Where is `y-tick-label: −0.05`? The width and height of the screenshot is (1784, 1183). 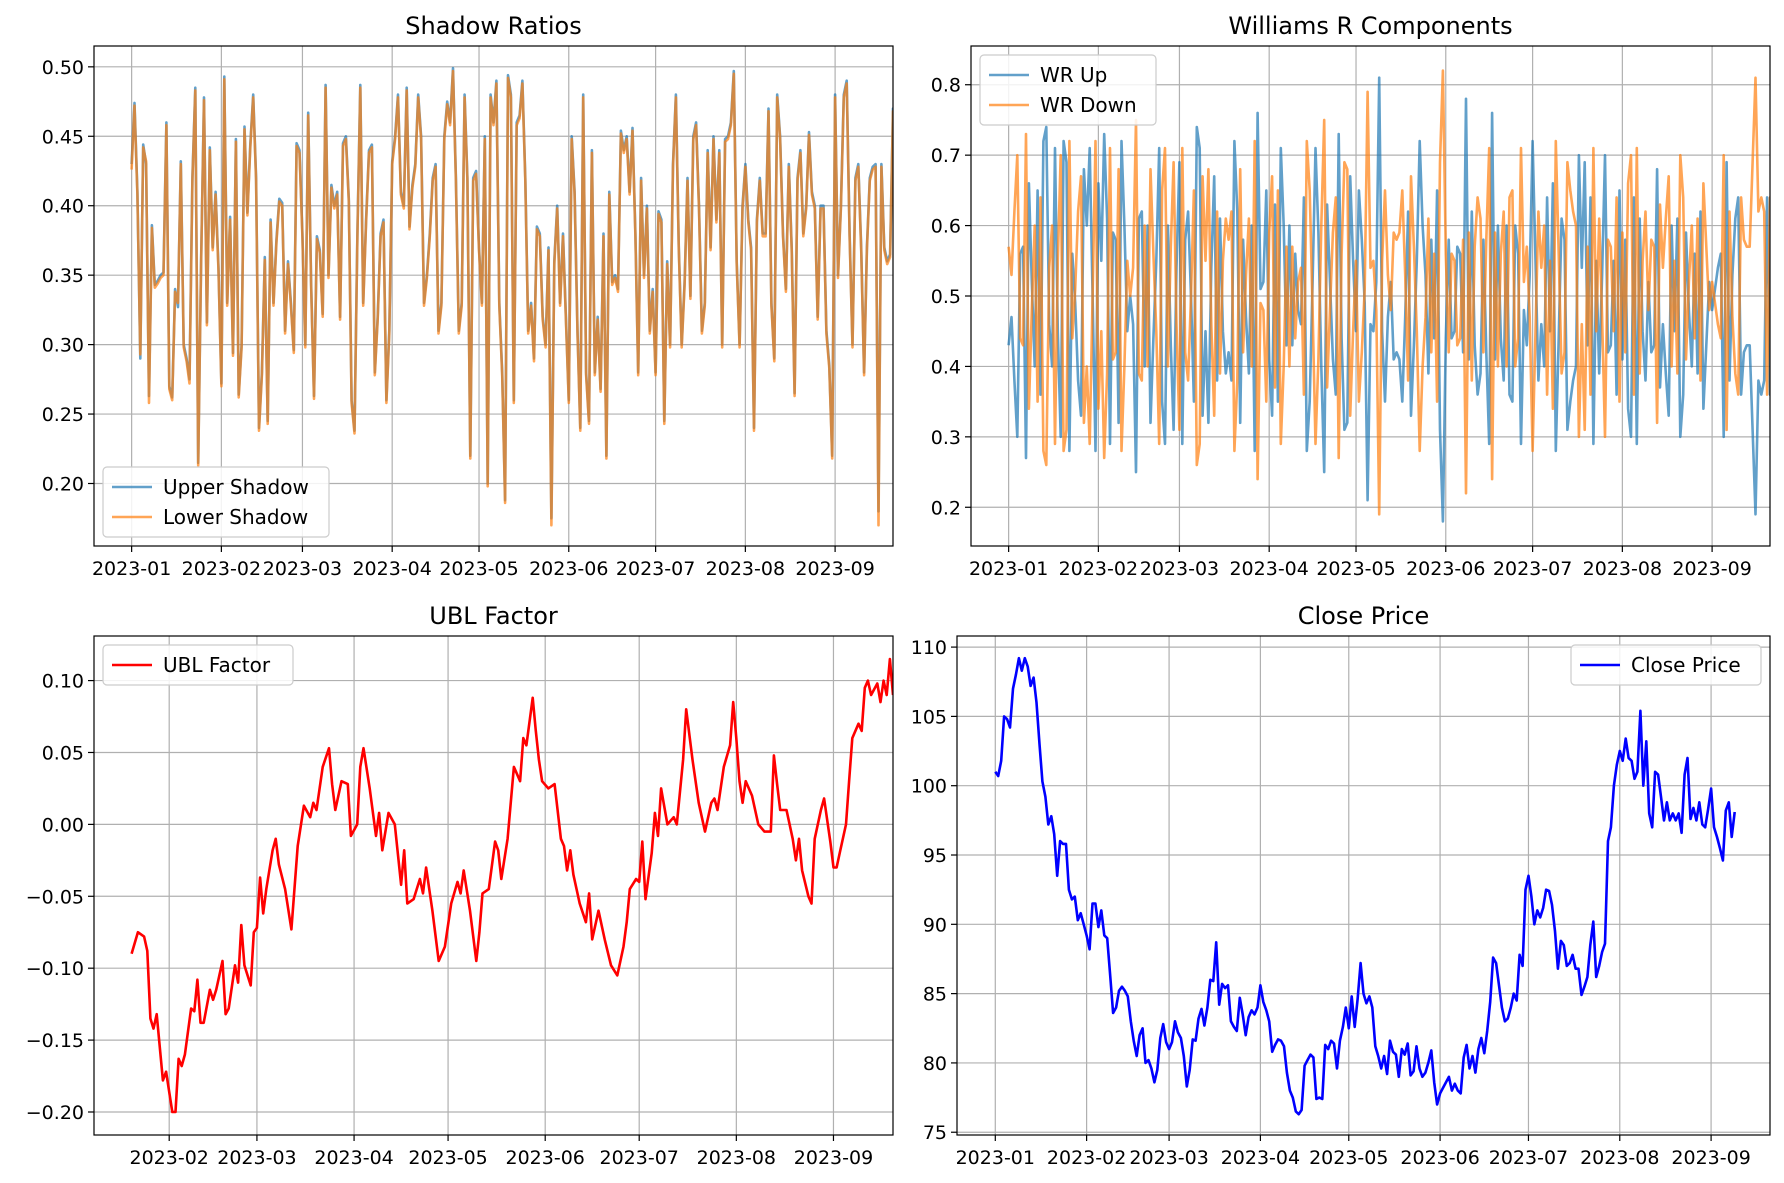 y-tick-label: −0.05 is located at coordinates (55, 897).